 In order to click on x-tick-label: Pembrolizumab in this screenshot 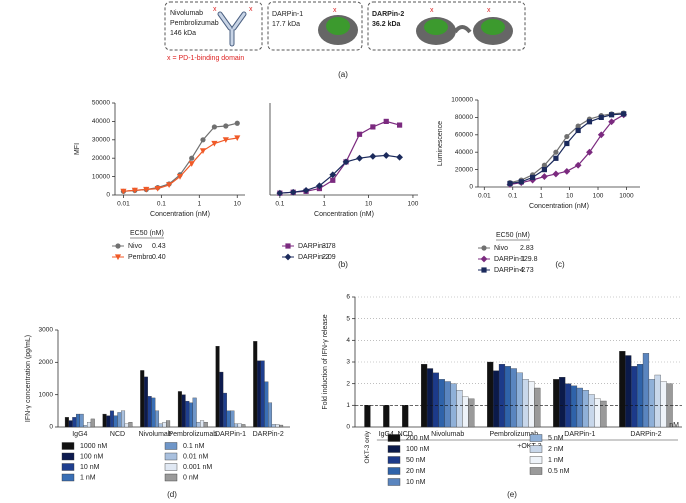, I will do `click(513, 434)`.